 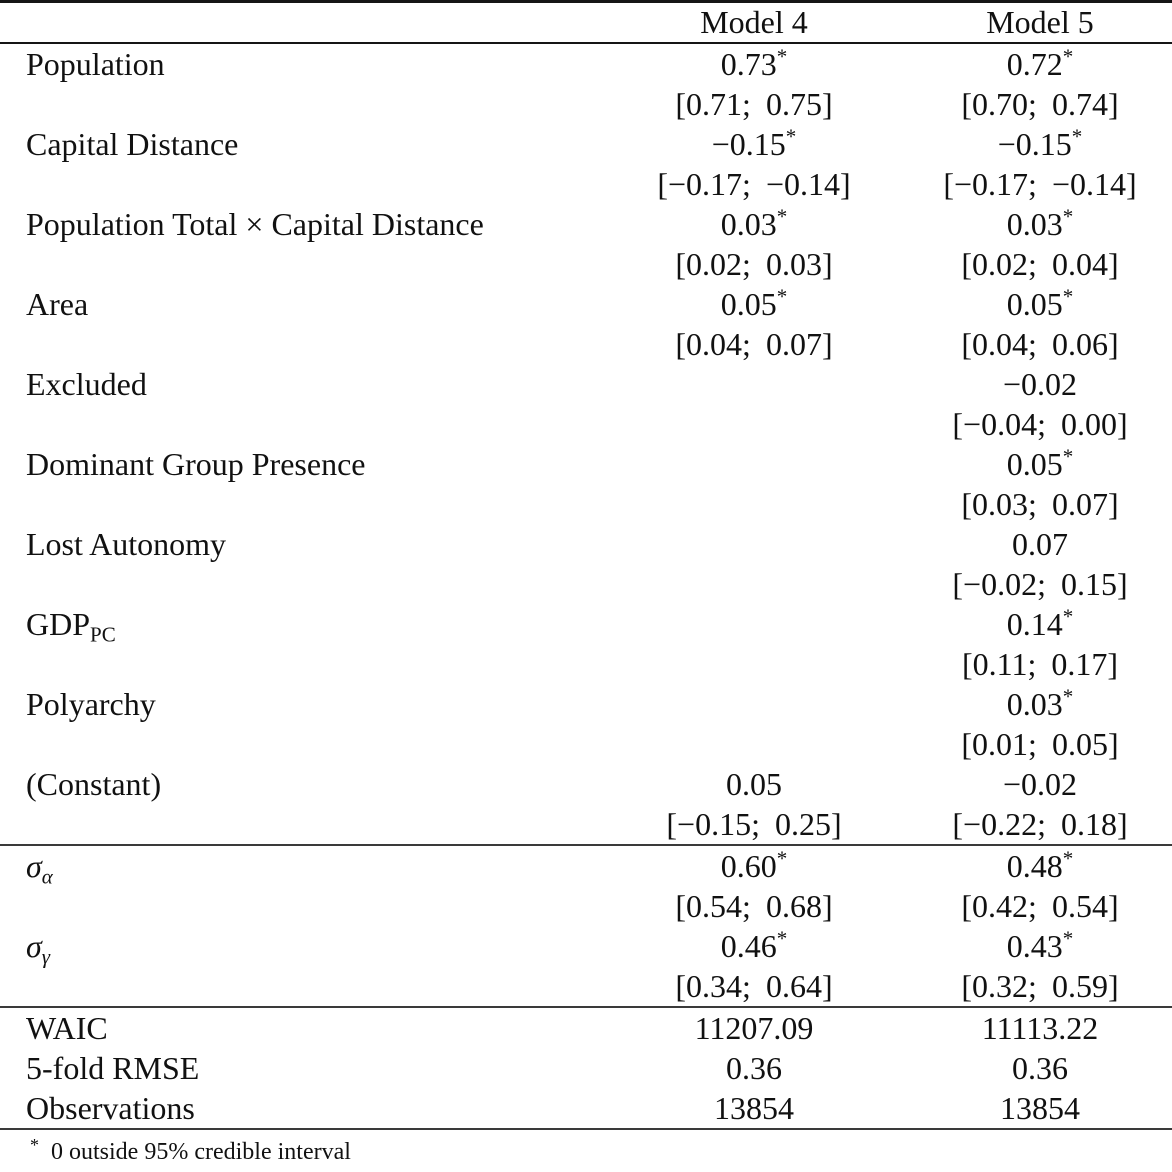 What do you see at coordinates (300, 224) in the screenshot?
I see `row-label: Population Total × Capital Distance` at bounding box center [300, 224].